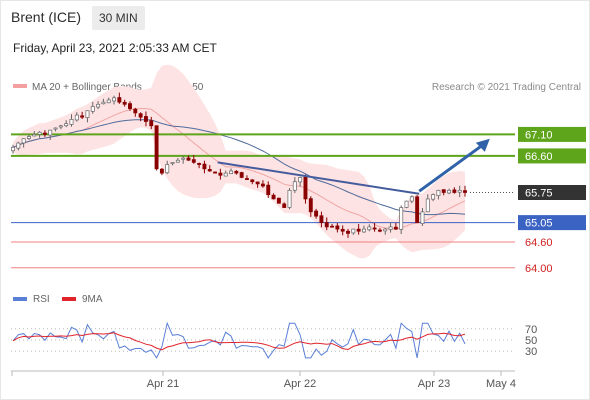 This screenshot has width=590, height=400. Describe the element at coordinates (318, 178) in the screenshot. I see `trendline` at that location.